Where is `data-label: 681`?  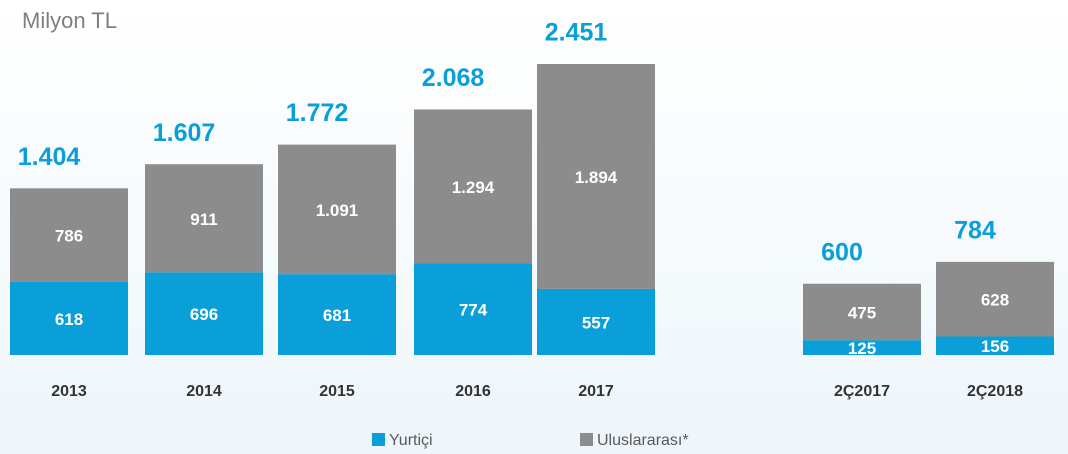
data-label: 681 is located at coordinates (337, 315).